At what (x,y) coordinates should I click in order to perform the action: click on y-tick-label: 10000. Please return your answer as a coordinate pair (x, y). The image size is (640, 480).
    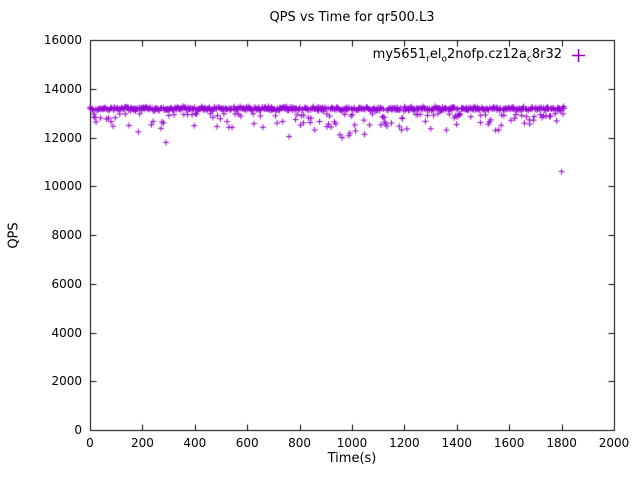
    Looking at the image, I should click on (62, 186).